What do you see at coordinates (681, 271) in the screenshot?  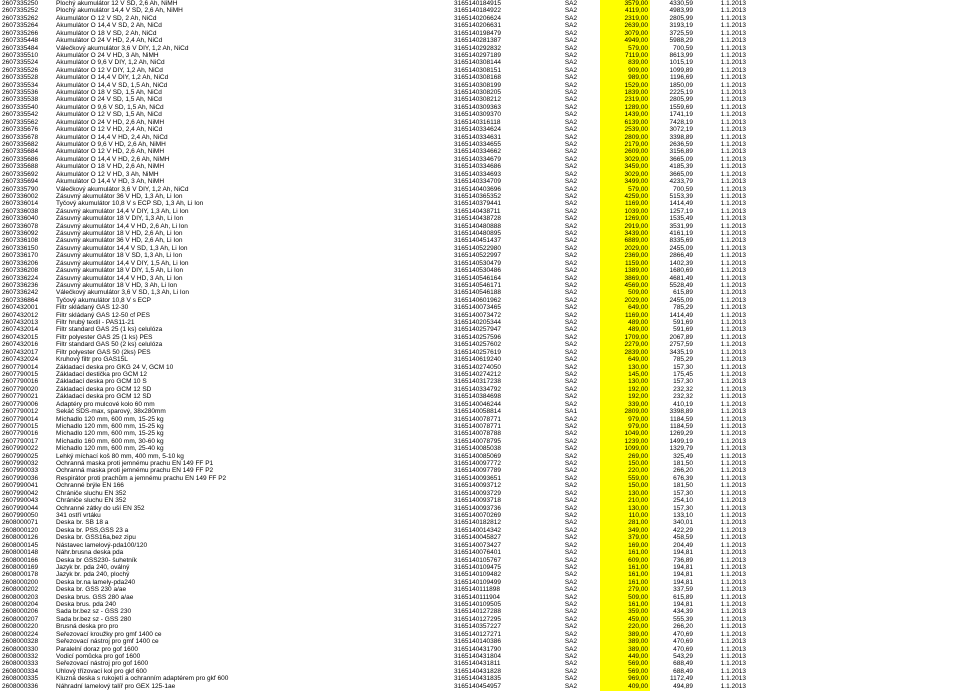 I see `cell-price-vat: 1680,69` at bounding box center [681, 271].